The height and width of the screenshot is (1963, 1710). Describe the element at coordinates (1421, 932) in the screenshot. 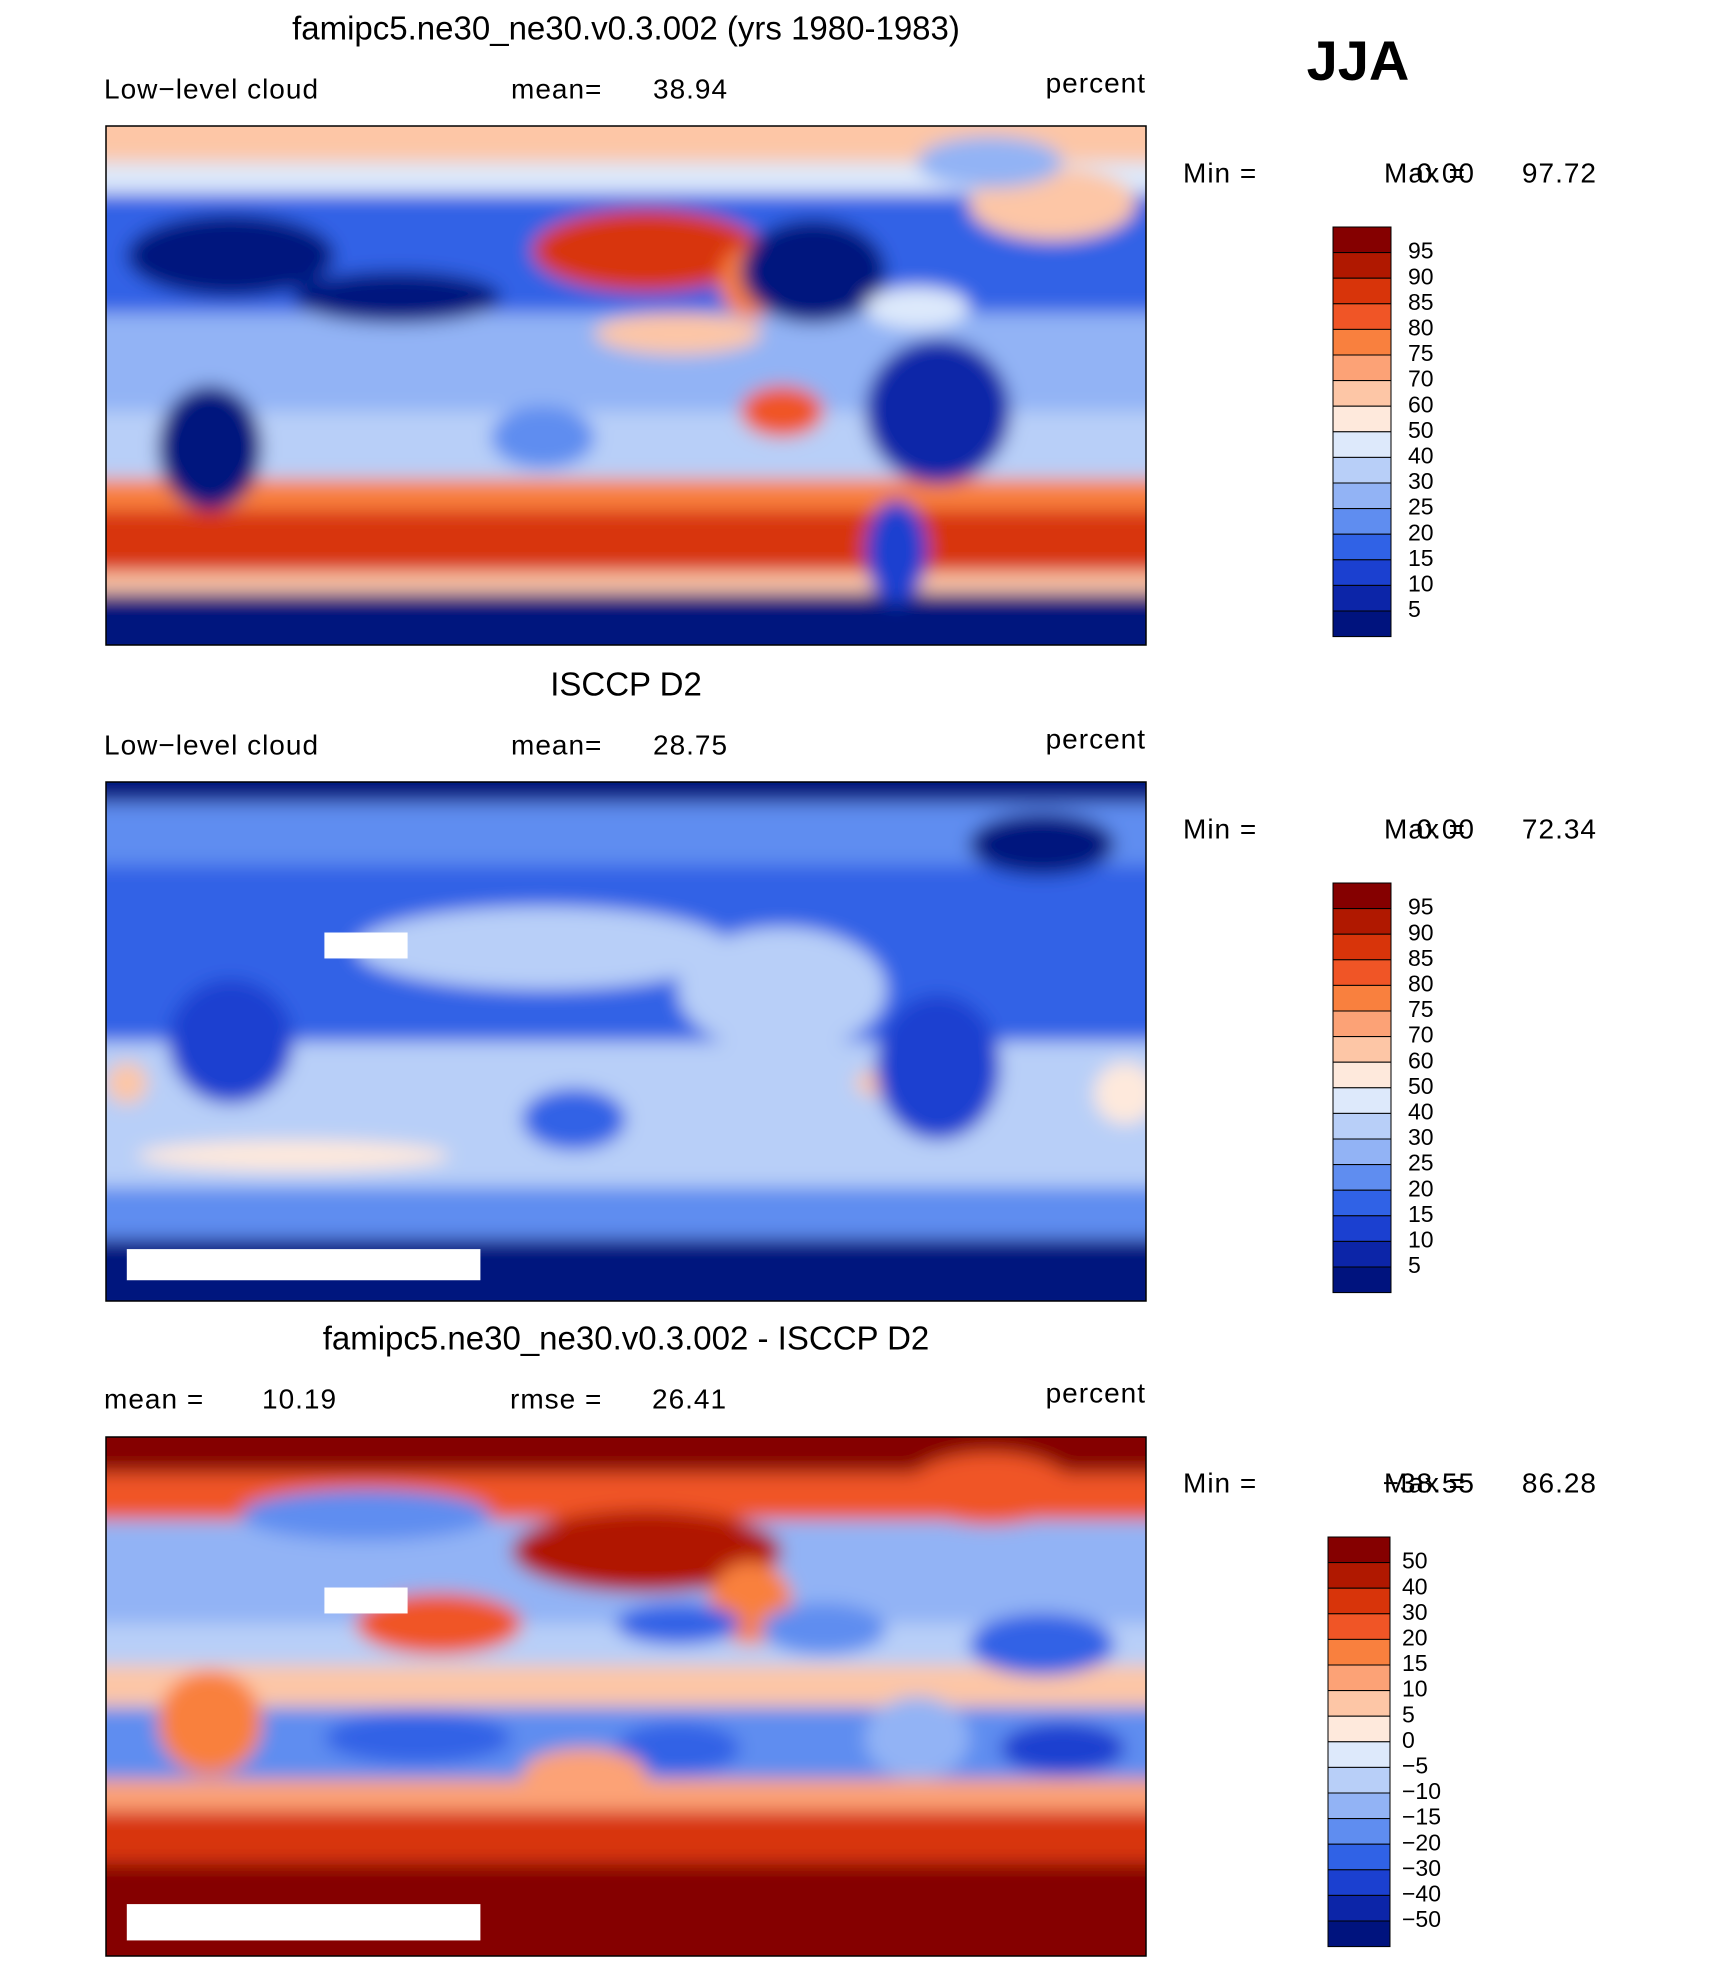

I see `colorbar-label: 90` at that location.